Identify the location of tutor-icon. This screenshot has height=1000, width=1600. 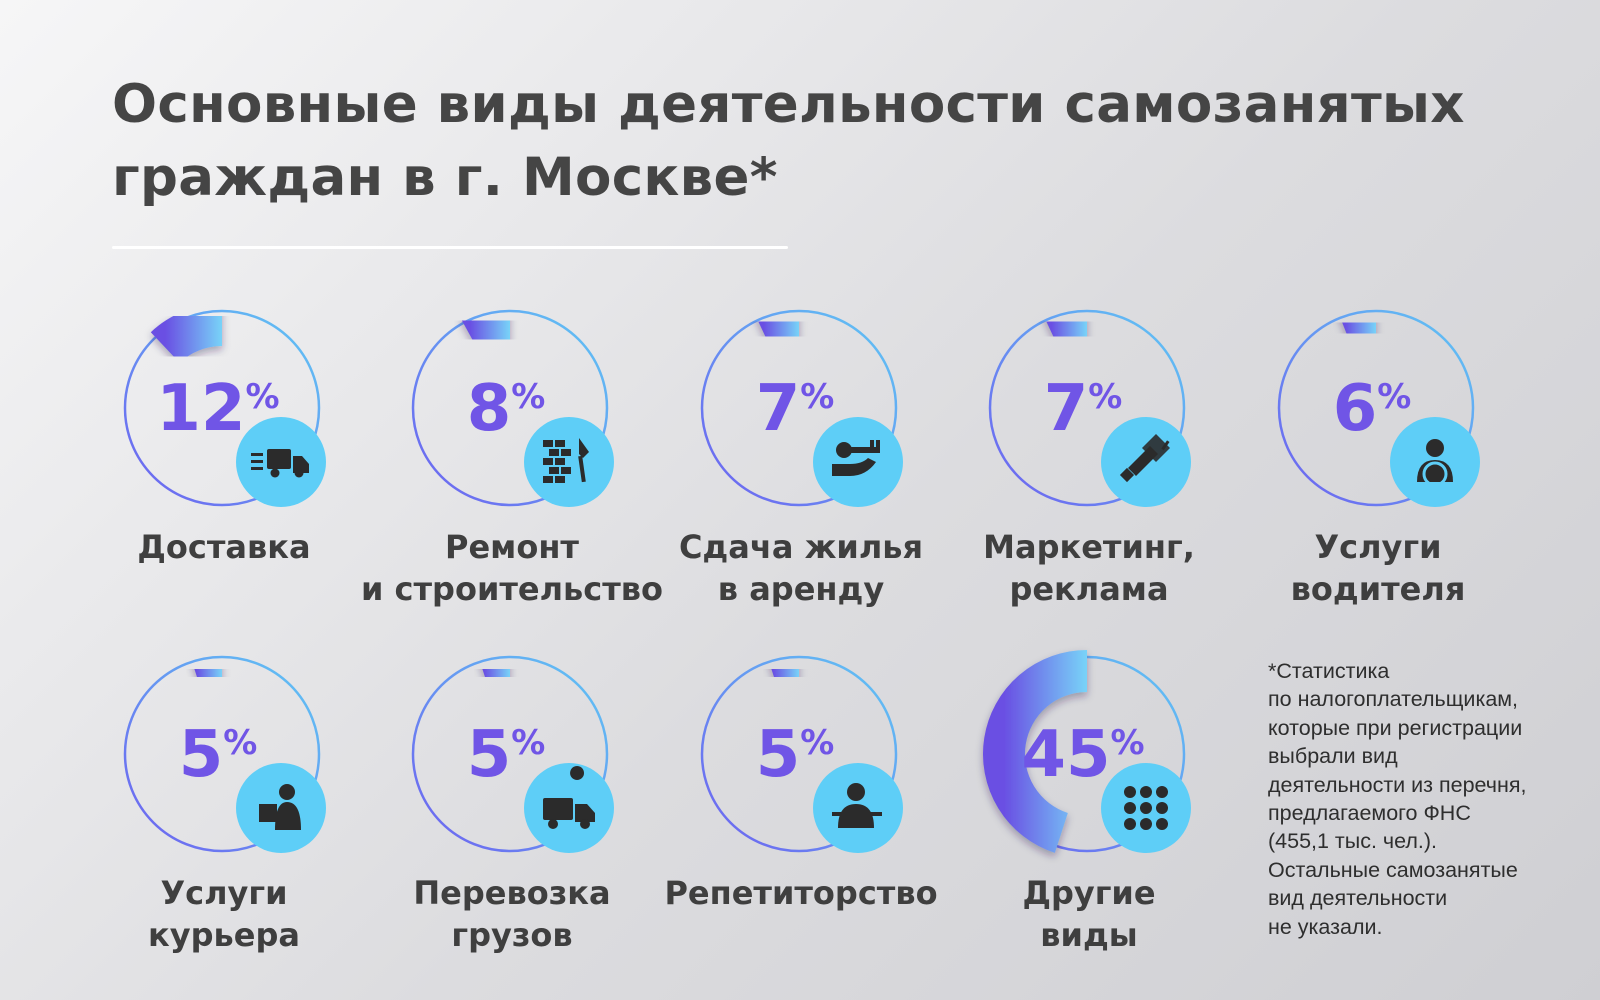
(857, 805).